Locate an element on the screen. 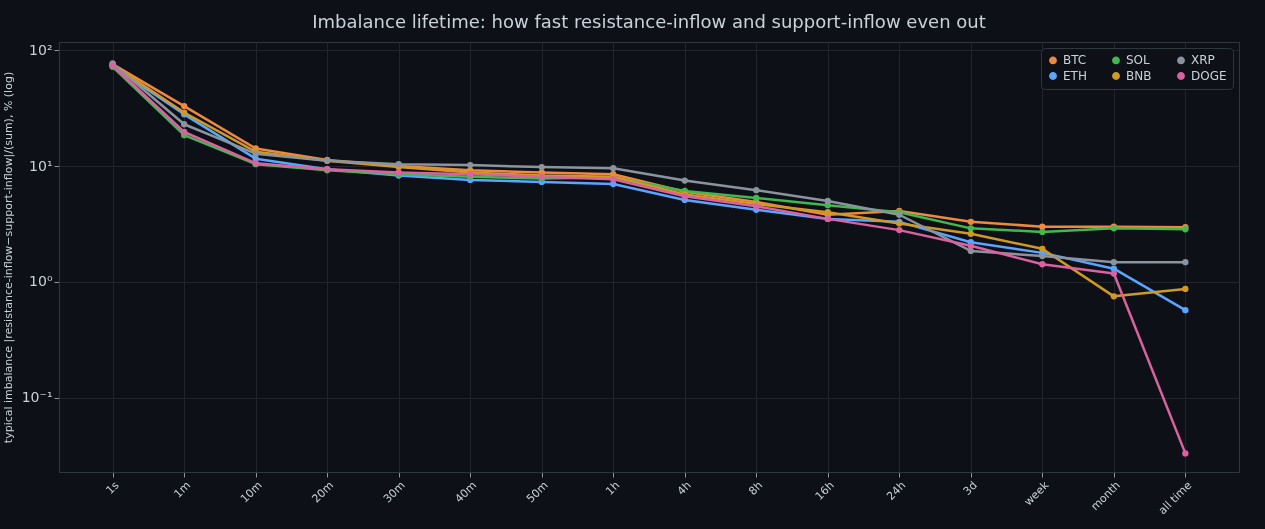 The height and width of the screenshot is (529, 1265). legend-label: DOGE is located at coordinates (1209, 76).